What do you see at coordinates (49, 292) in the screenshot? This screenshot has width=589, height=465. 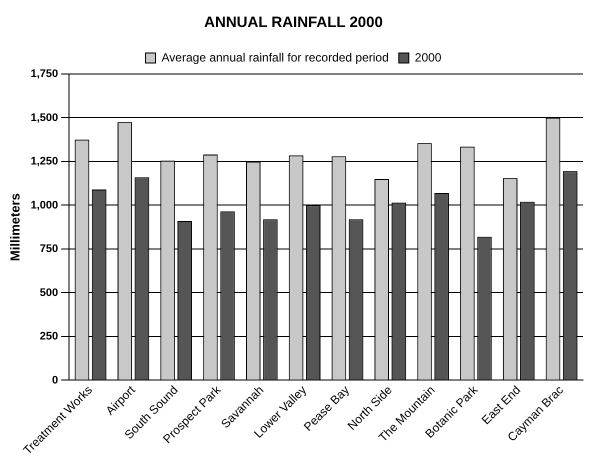 I see `y-tick-label: 500` at bounding box center [49, 292].